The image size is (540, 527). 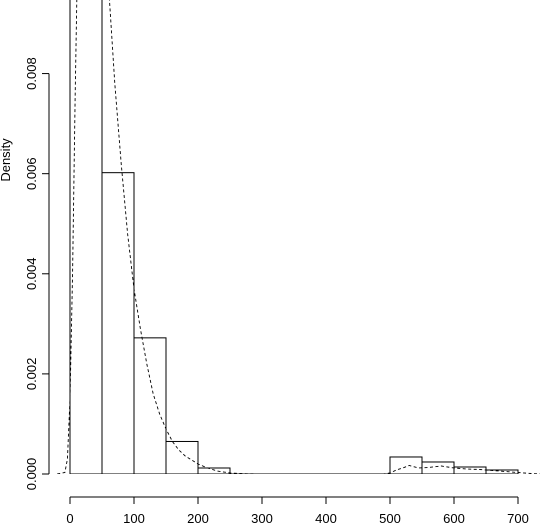 I want to click on x-tick-label: 100, so click(x=134, y=518).